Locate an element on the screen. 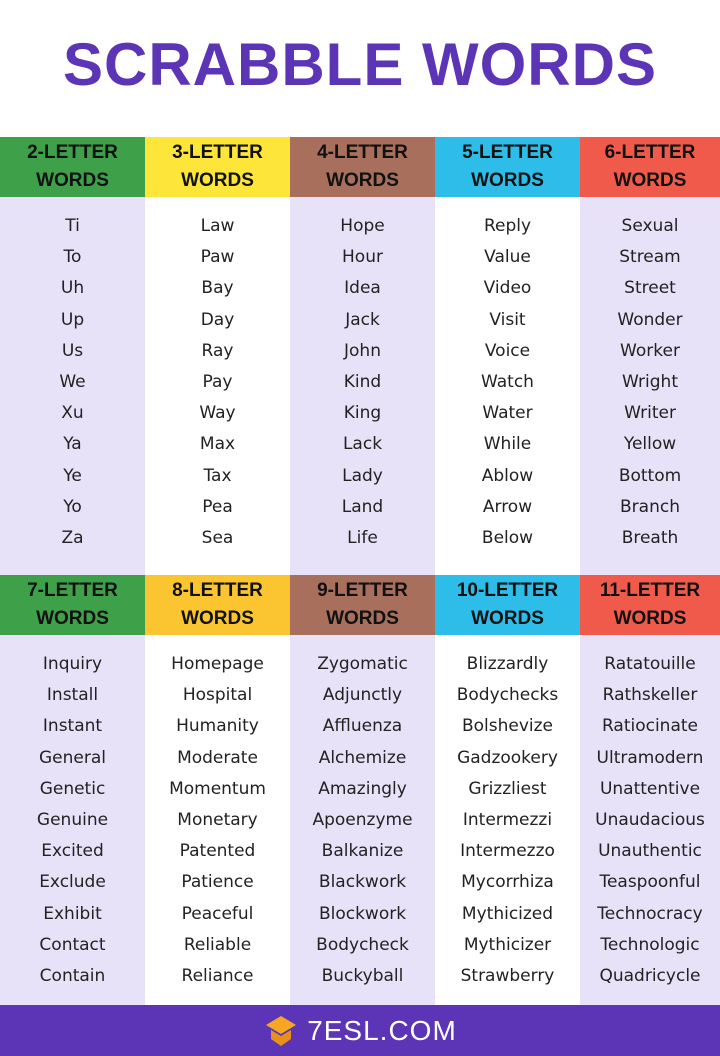 Image resolution: width=720 pixels, height=1056 pixels. word-item: Arrow is located at coordinates (507, 506).